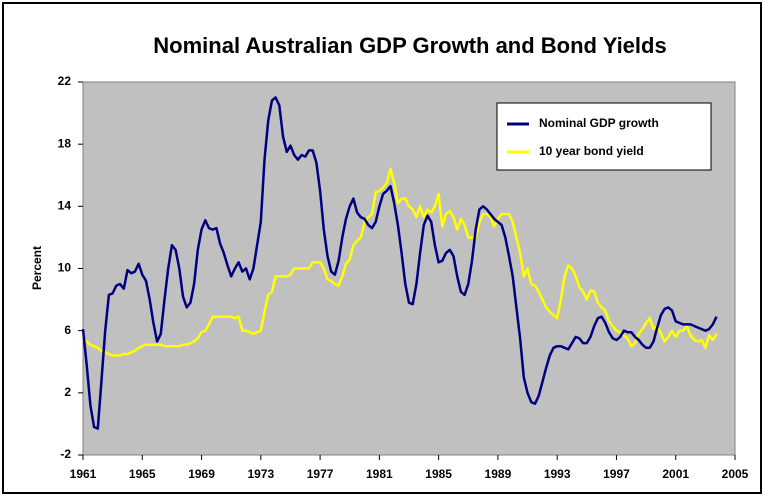 The height and width of the screenshot is (497, 765). I want to click on x-tick-label: 1977, so click(320, 474).